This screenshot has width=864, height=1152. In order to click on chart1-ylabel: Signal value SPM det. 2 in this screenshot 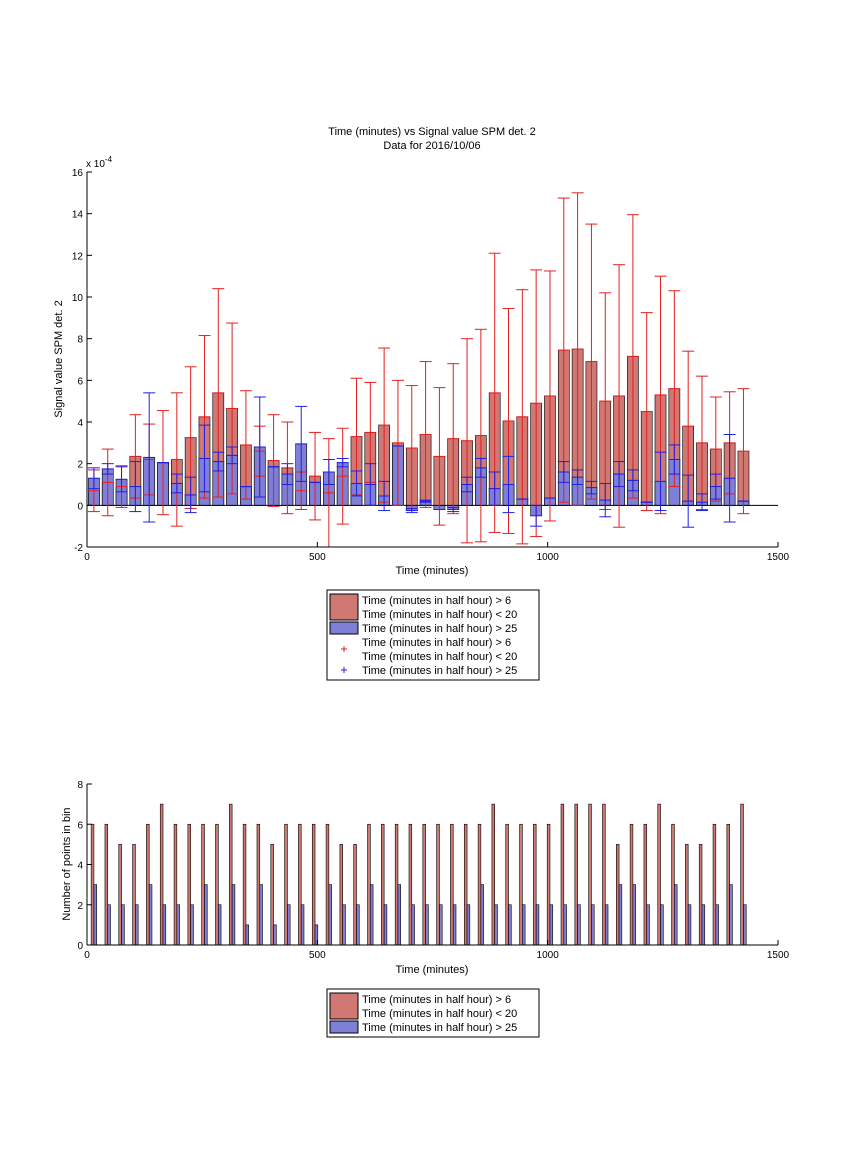, I will do `click(59, 358)`.